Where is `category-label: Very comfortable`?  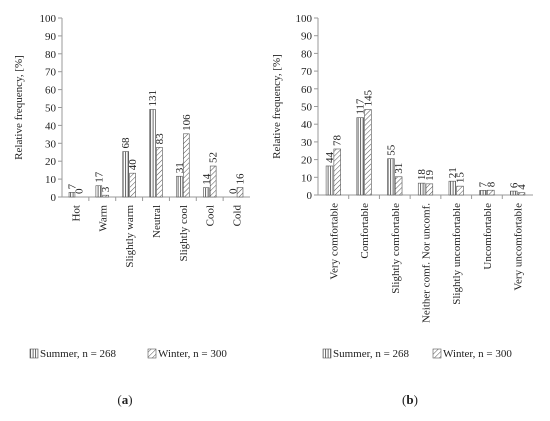 category-label: Very comfortable is located at coordinates (334, 241).